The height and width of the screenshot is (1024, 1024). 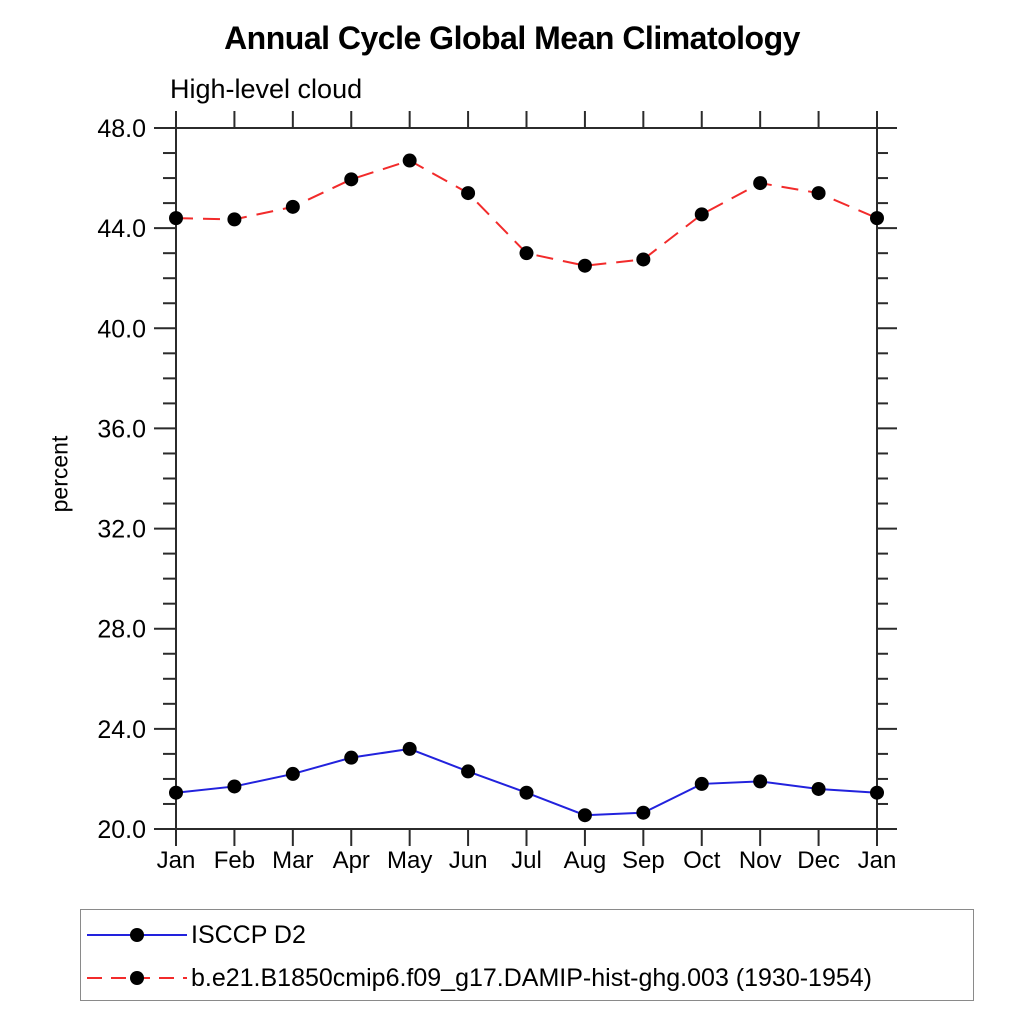 I want to click on page-title: Annual Cycle Global Mean Climatology, so click(x=512, y=38).